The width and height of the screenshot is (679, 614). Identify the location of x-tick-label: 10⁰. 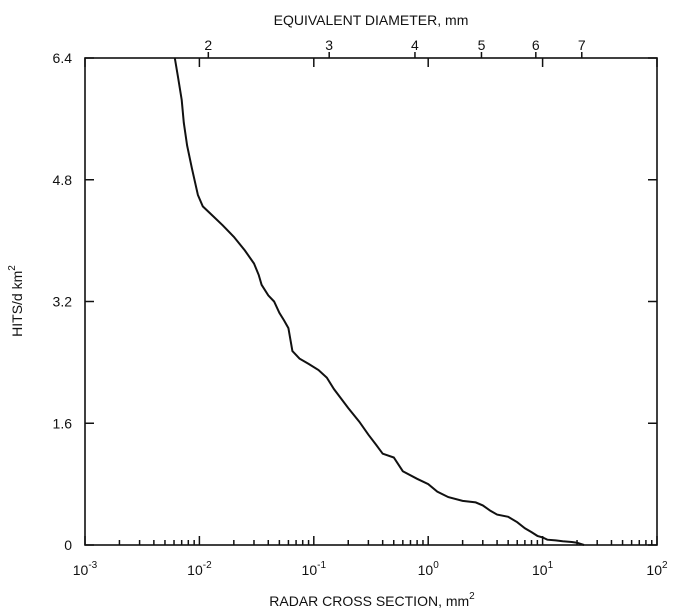
(429, 569).